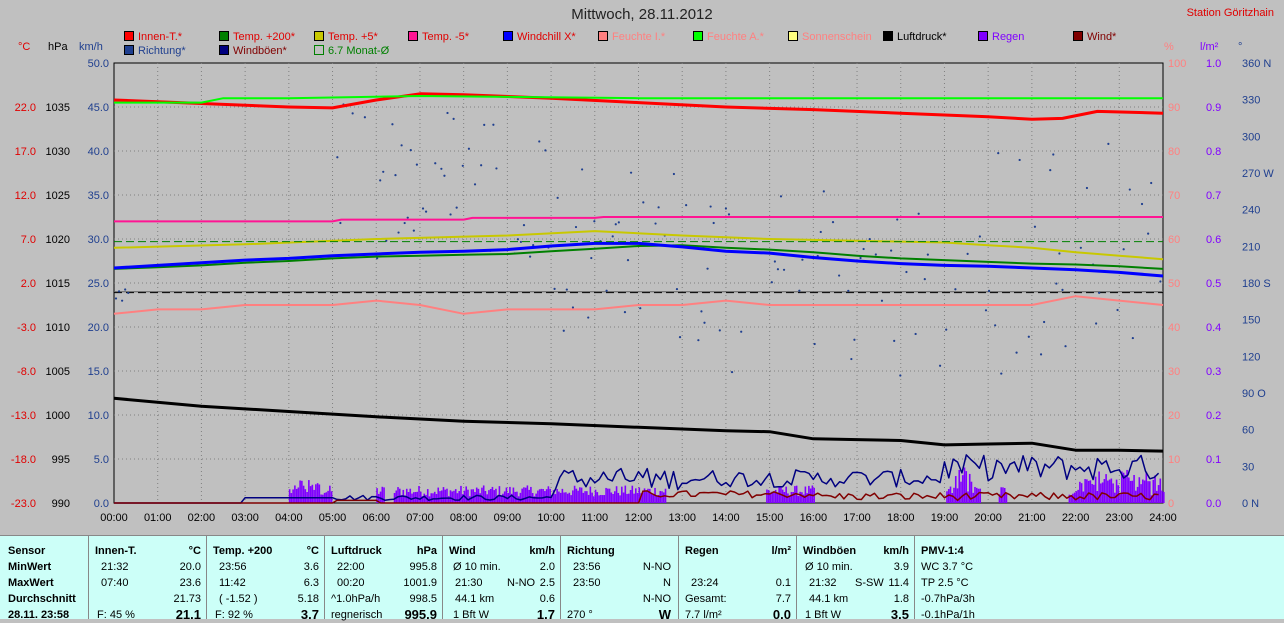 Image resolution: width=1284 pixels, height=623 pixels. What do you see at coordinates (1213, 196) in the screenshot?
I see `rain-tick-label: 0.7` at bounding box center [1213, 196].